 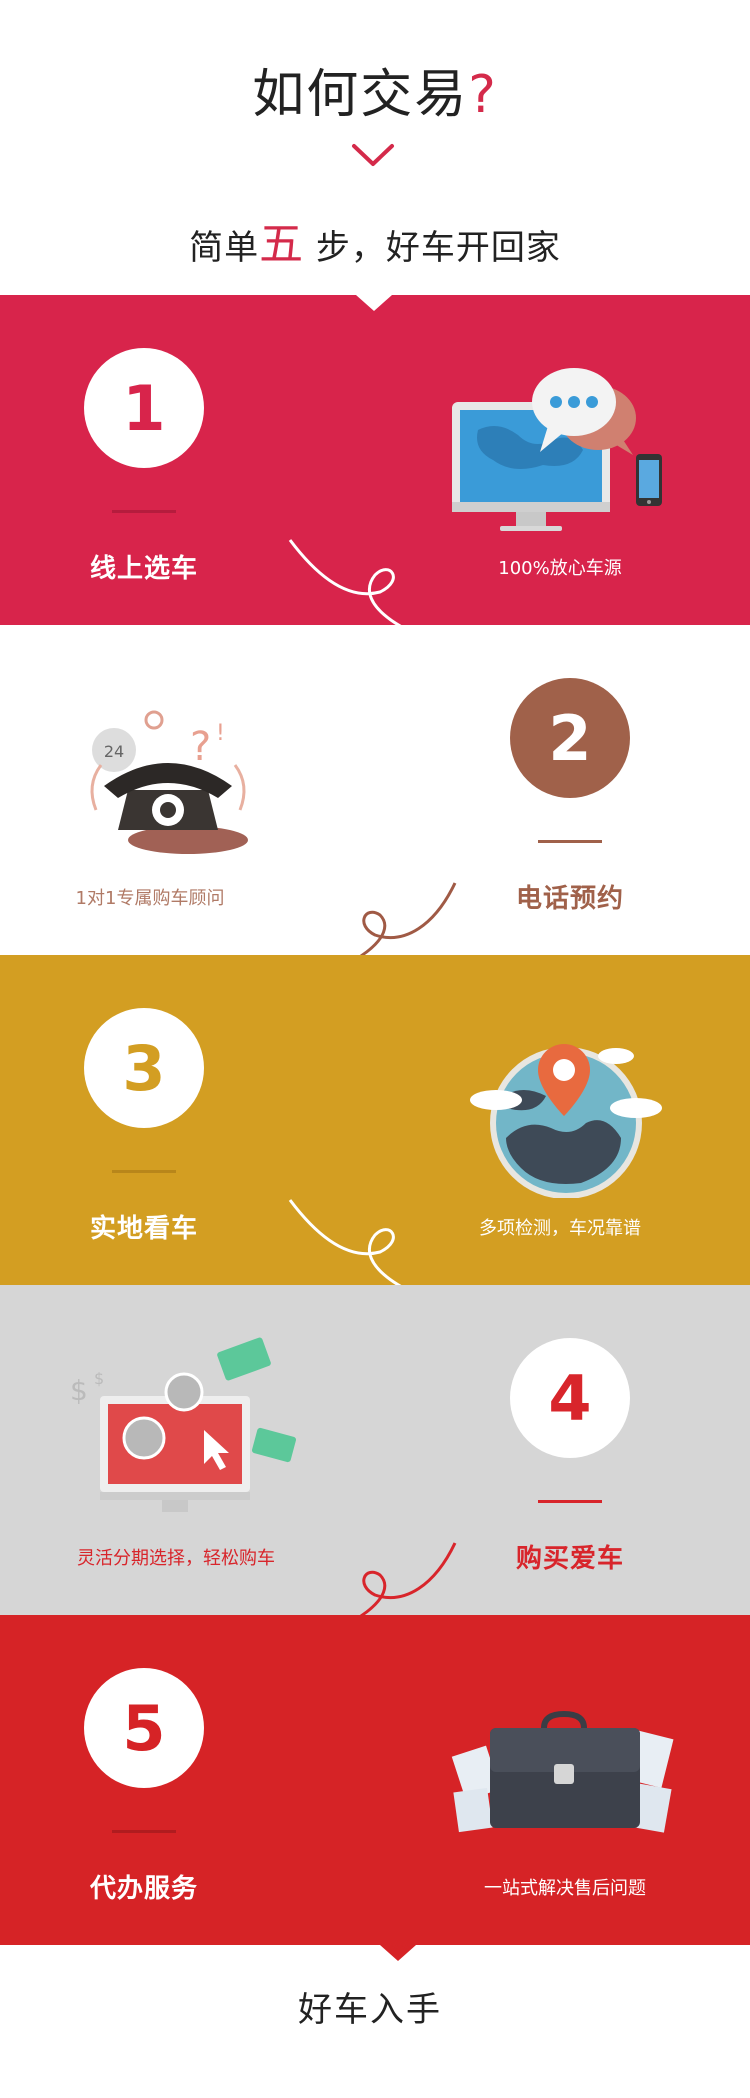 What do you see at coordinates (557, 449) in the screenshot?
I see `computer-chat-icon` at bounding box center [557, 449].